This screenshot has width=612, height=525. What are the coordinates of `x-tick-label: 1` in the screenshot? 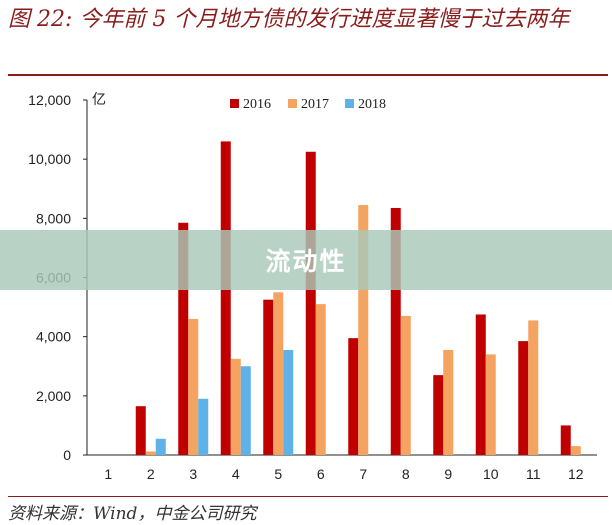 It's located at (108, 474).